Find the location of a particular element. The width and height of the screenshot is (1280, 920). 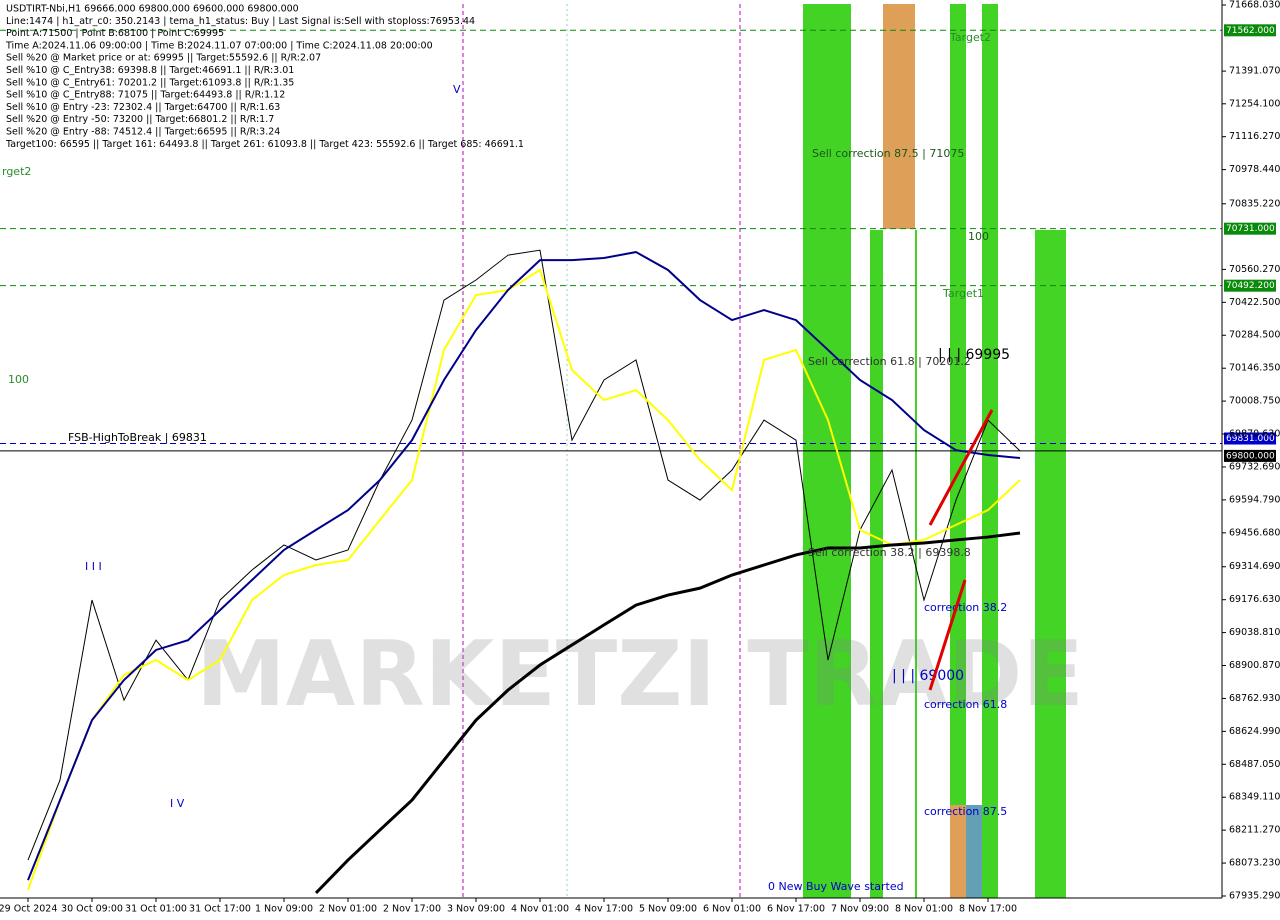

level-label: 70492.200 is located at coordinates (1250, 286).